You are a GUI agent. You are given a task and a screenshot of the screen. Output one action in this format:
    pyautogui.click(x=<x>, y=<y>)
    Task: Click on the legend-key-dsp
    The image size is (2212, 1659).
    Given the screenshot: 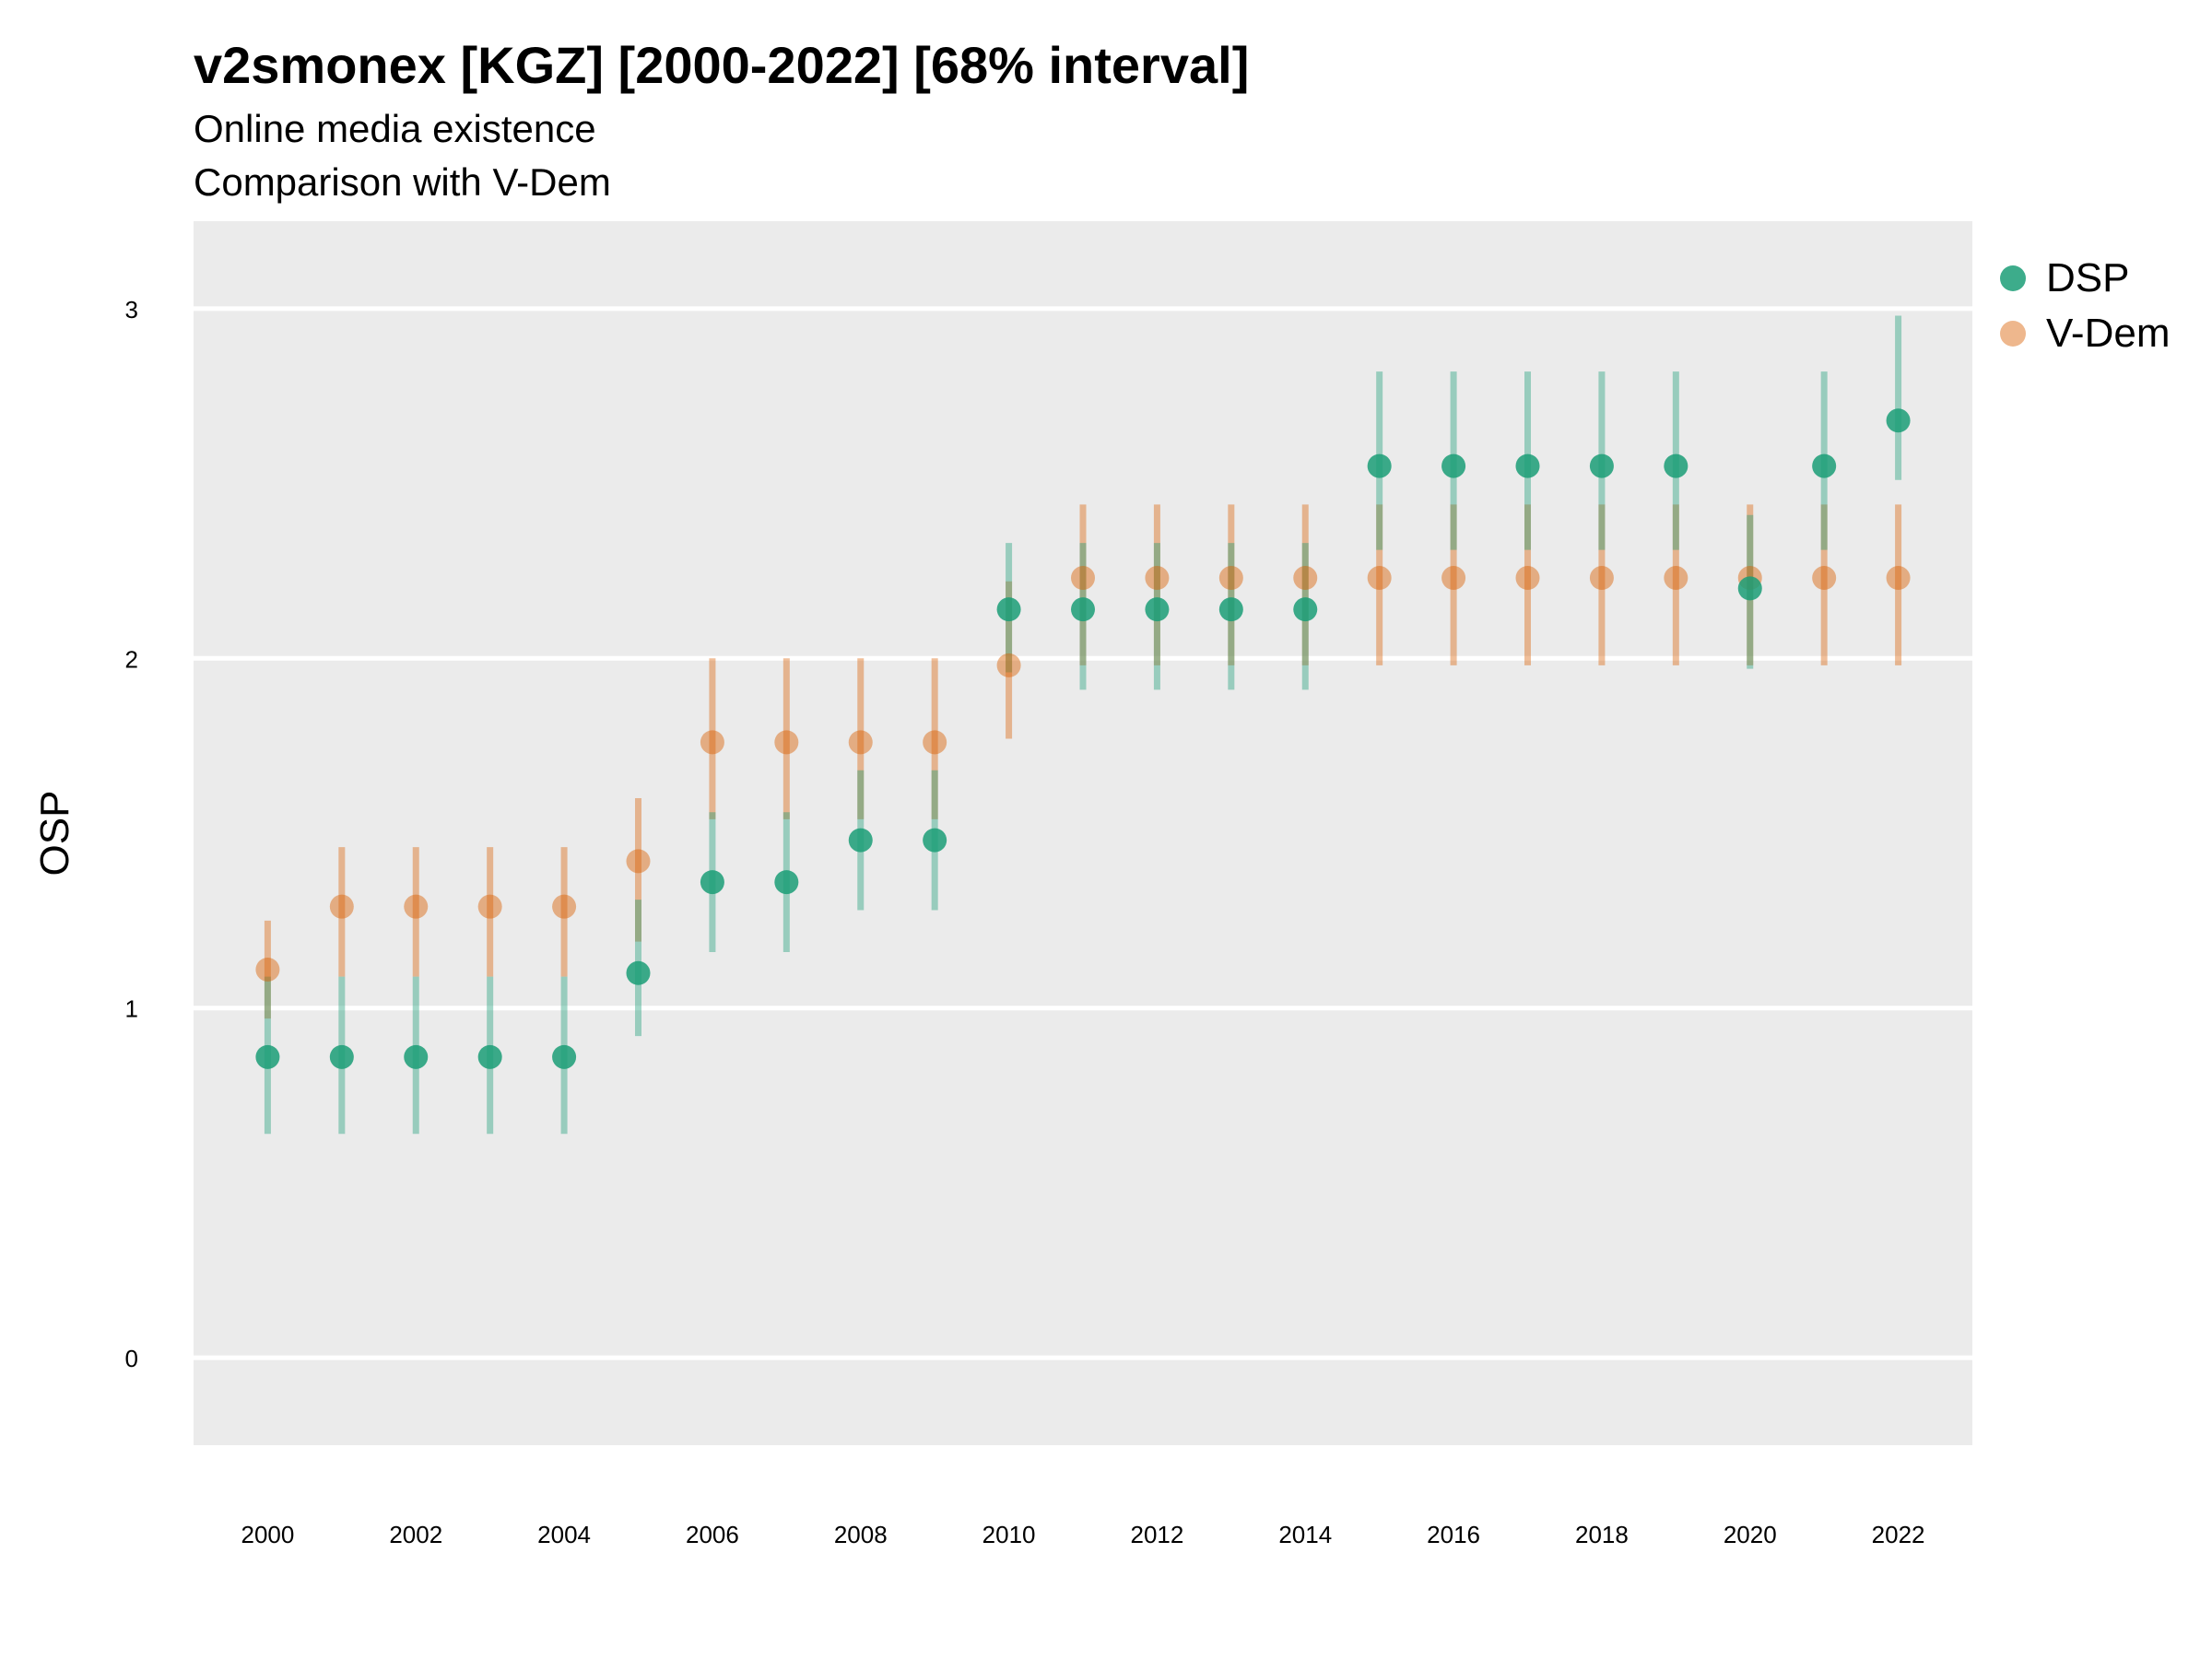 What is the action you would take?
    pyautogui.click(x=2013, y=278)
    